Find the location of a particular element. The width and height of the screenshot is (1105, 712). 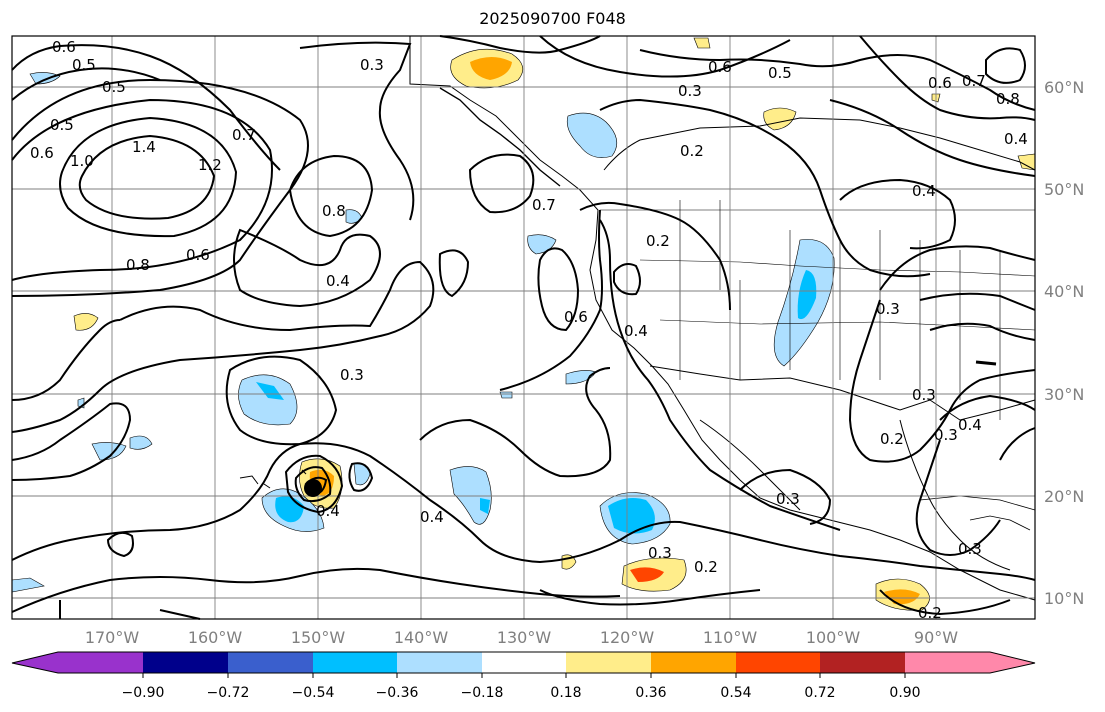

colorbar-tick-label: −0.18 is located at coordinates (482, 693).